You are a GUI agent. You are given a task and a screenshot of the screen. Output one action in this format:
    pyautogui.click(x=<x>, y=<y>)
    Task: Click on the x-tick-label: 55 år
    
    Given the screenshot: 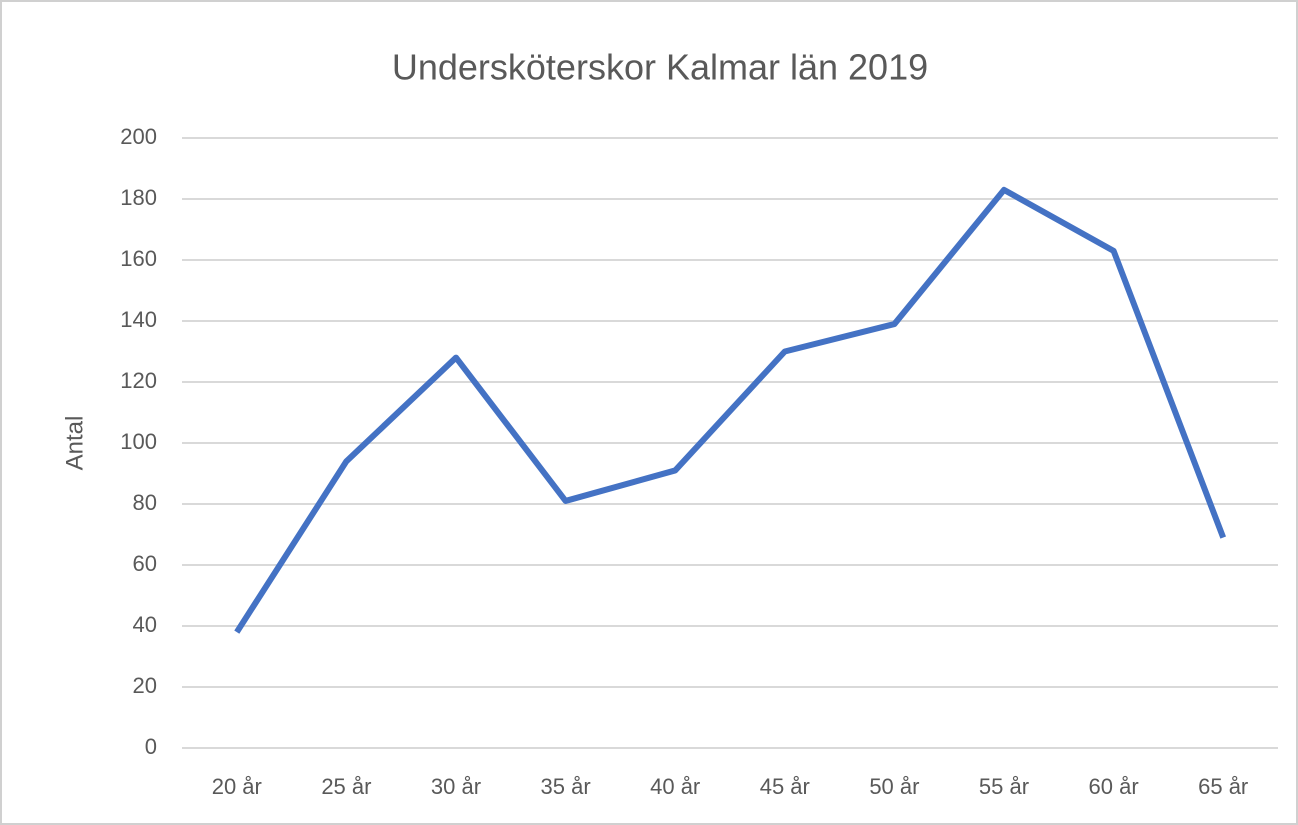 What is the action you would take?
    pyautogui.click(x=1004, y=786)
    